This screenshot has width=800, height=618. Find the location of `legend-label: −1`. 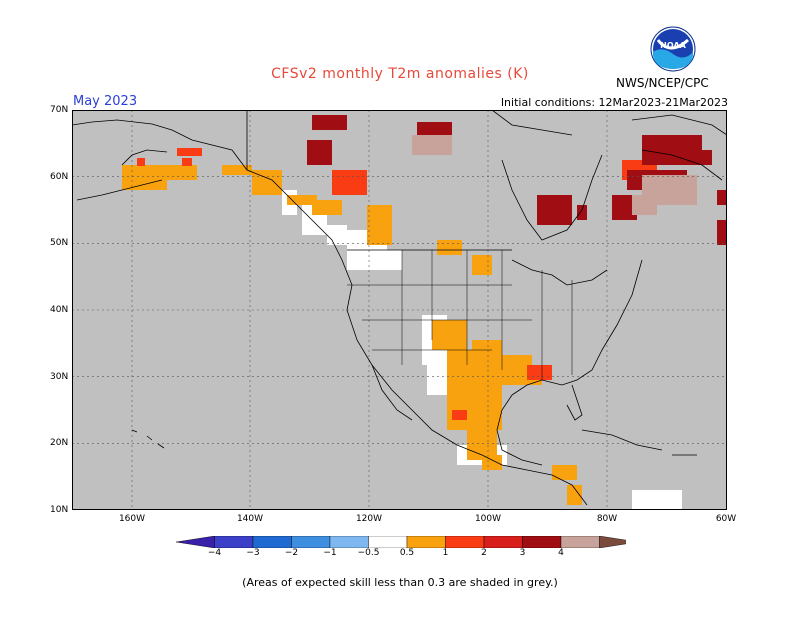

legend-label: −1 is located at coordinates (330, 553).